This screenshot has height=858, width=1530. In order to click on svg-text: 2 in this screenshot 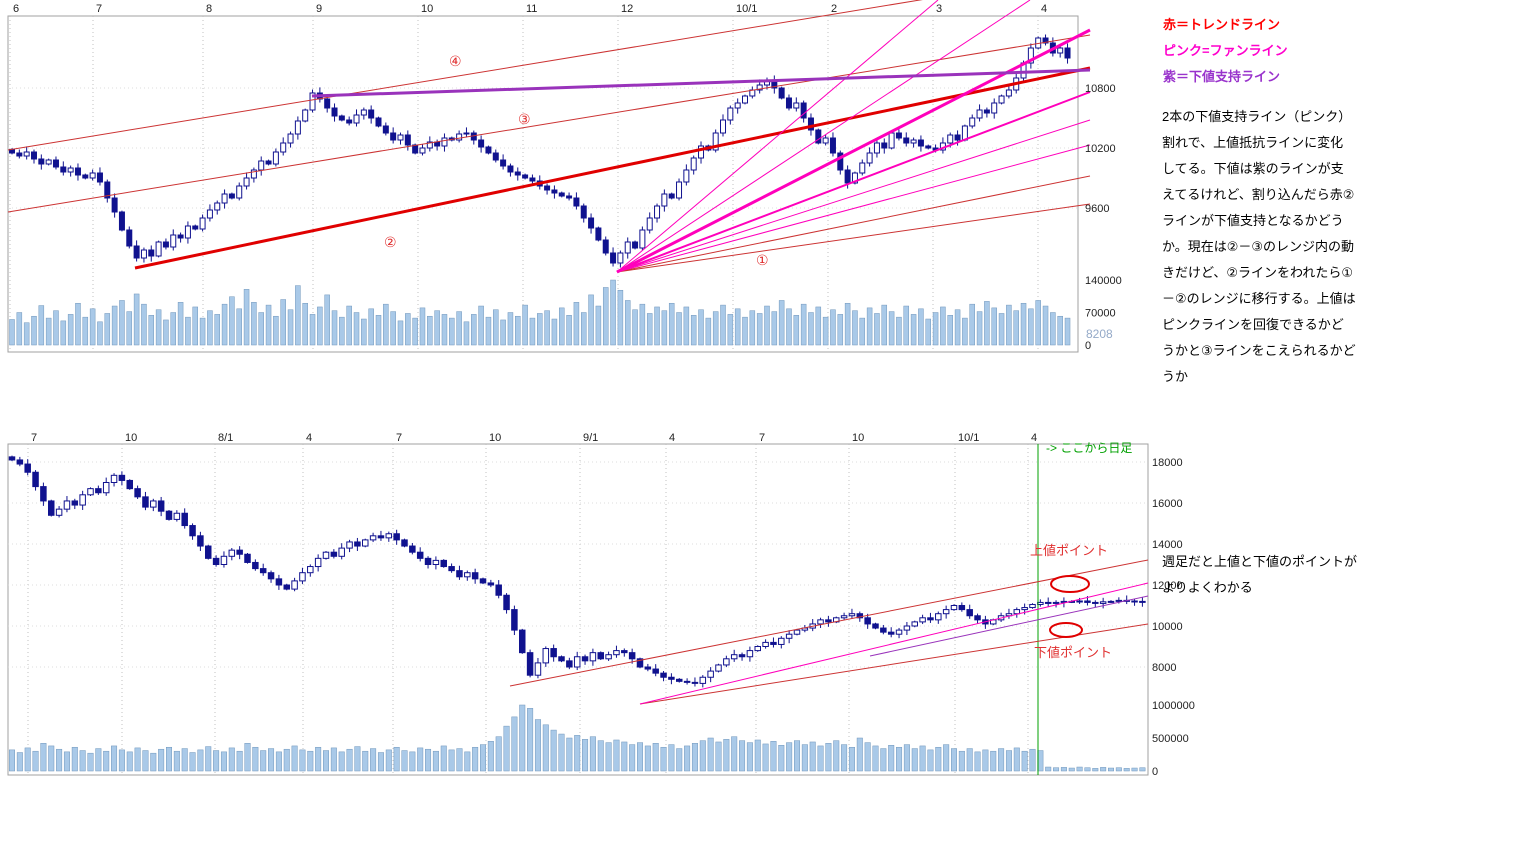, I will do `click(834, 9)`.